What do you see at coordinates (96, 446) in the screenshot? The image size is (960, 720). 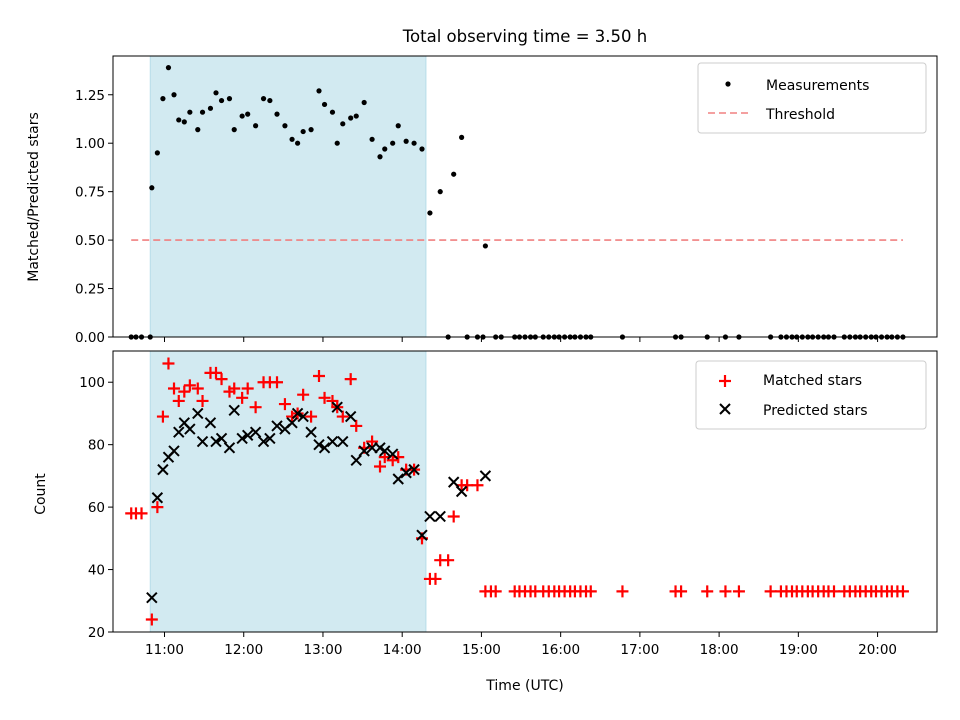 I see `bottom-y-tick-label: 80` at bounding box center [96, 446].